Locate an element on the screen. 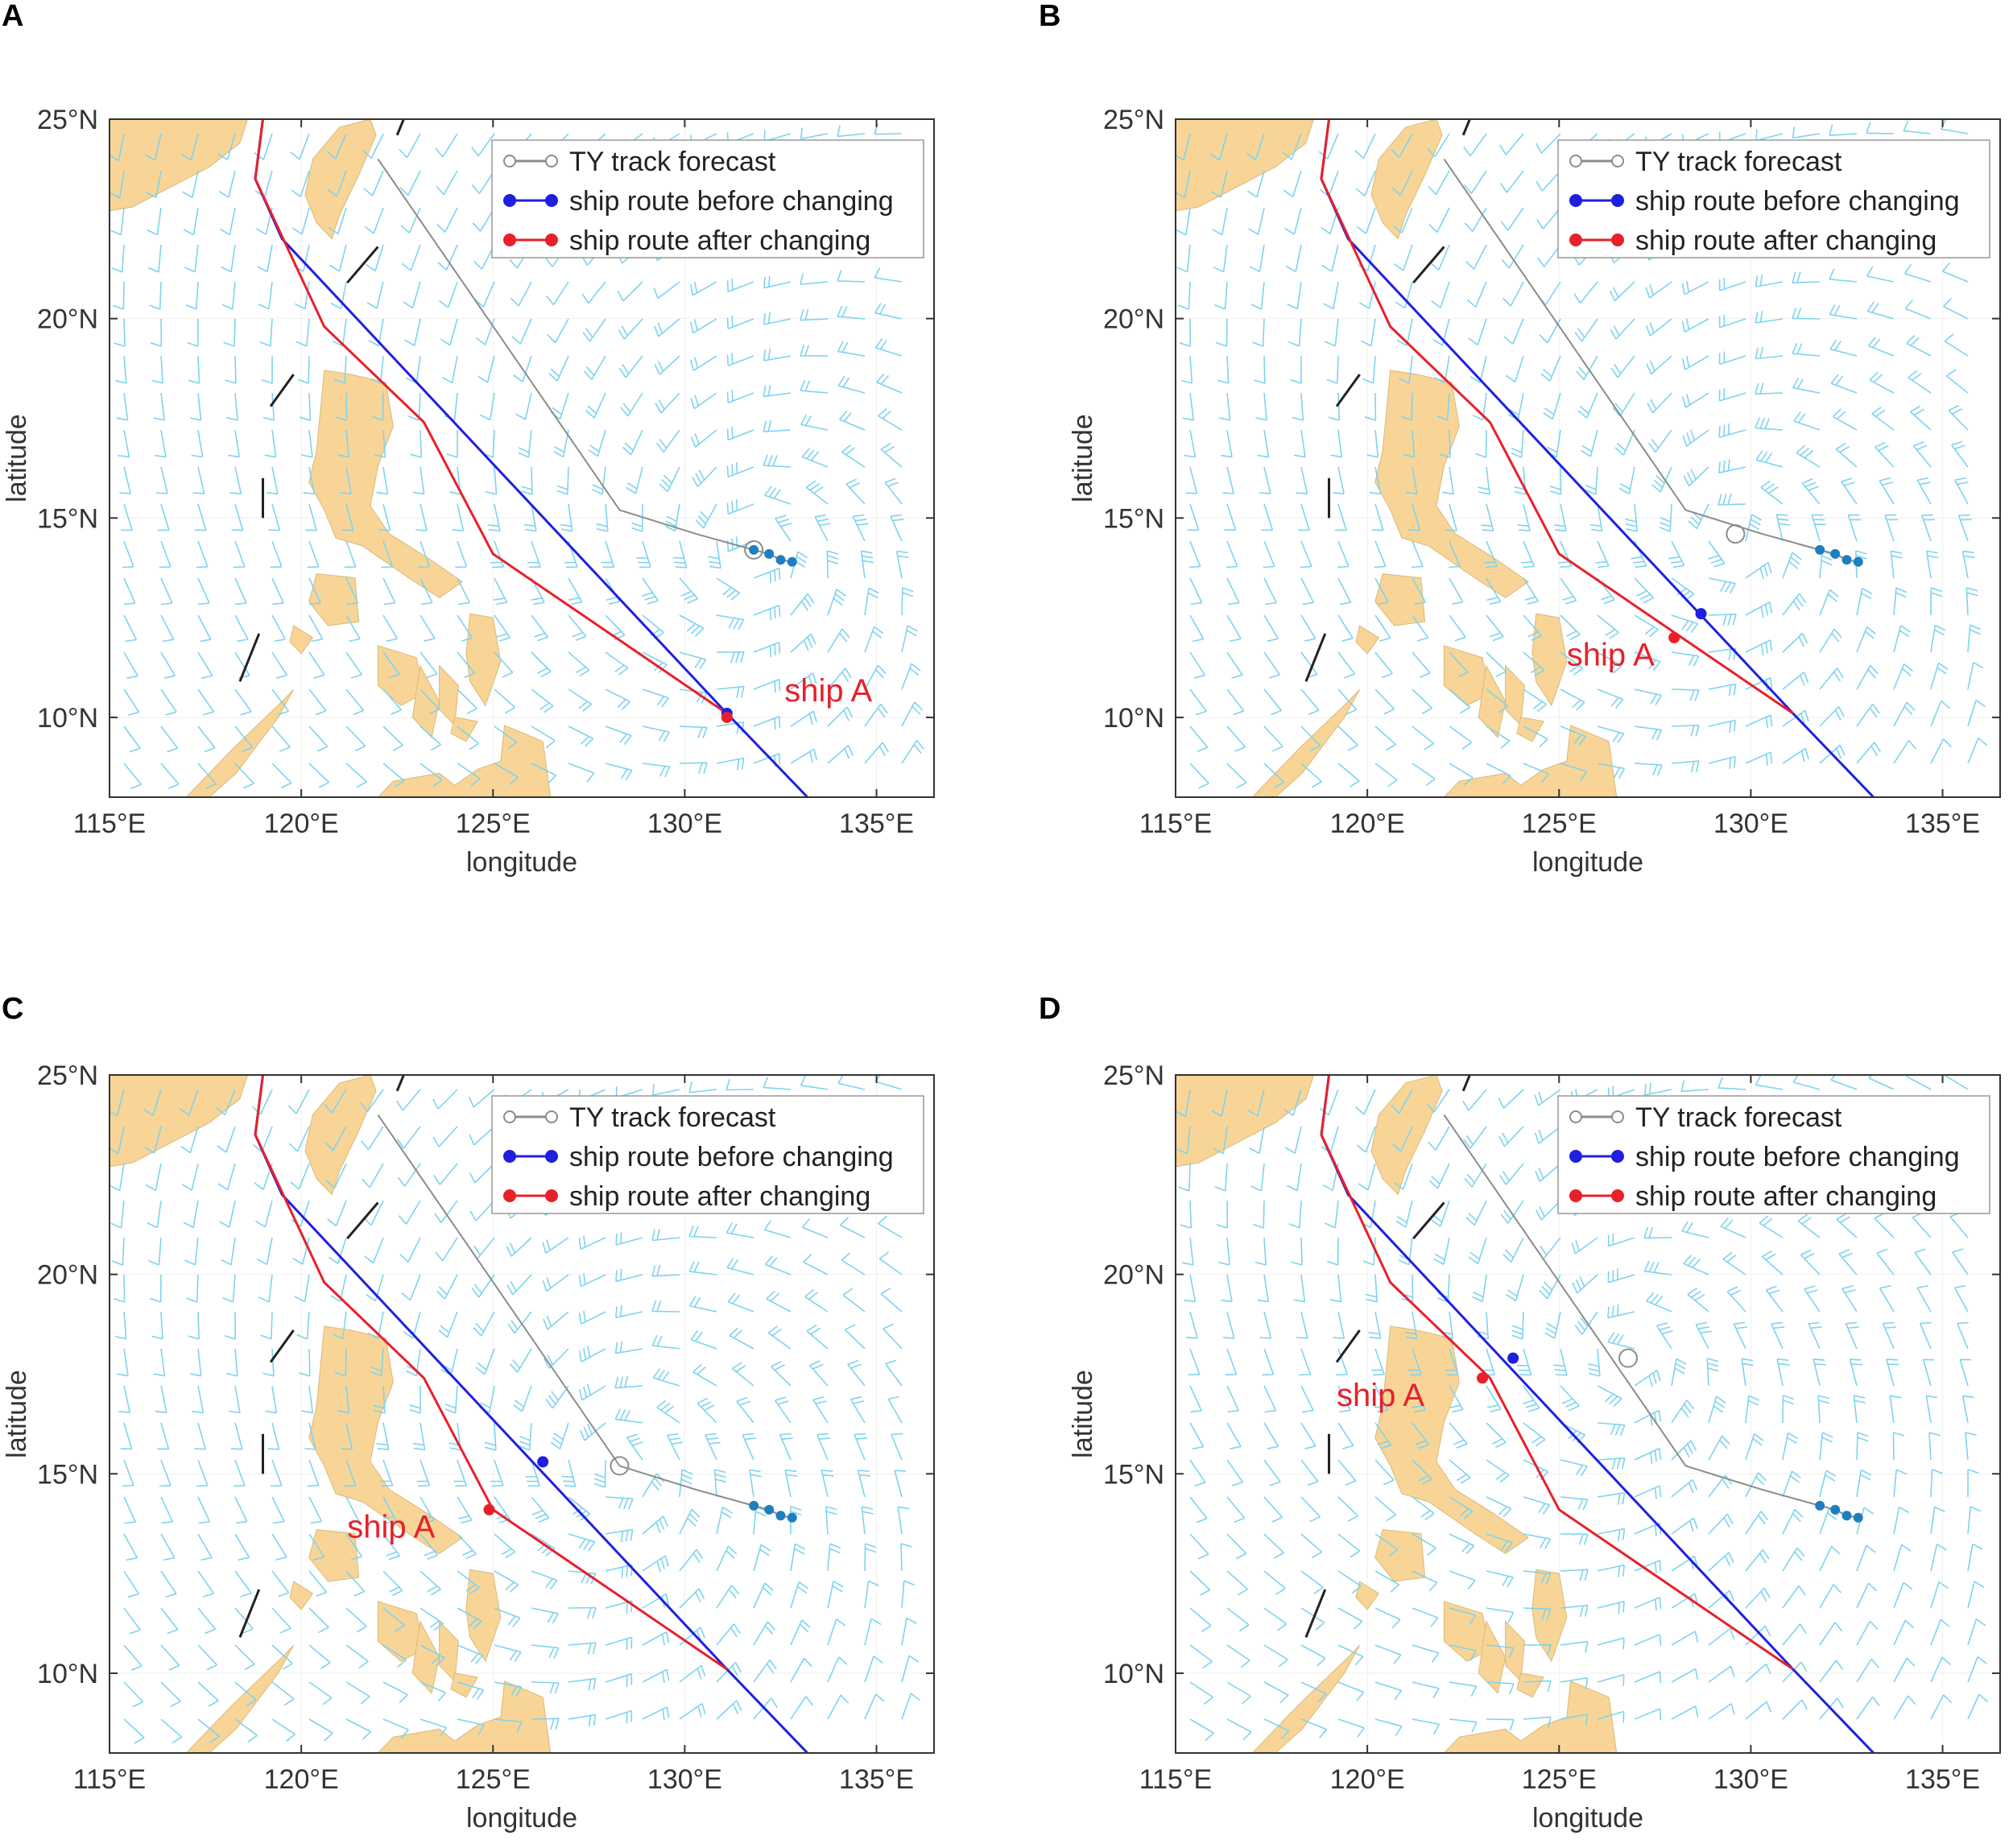 The height and width of the screenshot is (1848, 2013). x-tick-label: 120°E is located at coordinates (1367, 1779).